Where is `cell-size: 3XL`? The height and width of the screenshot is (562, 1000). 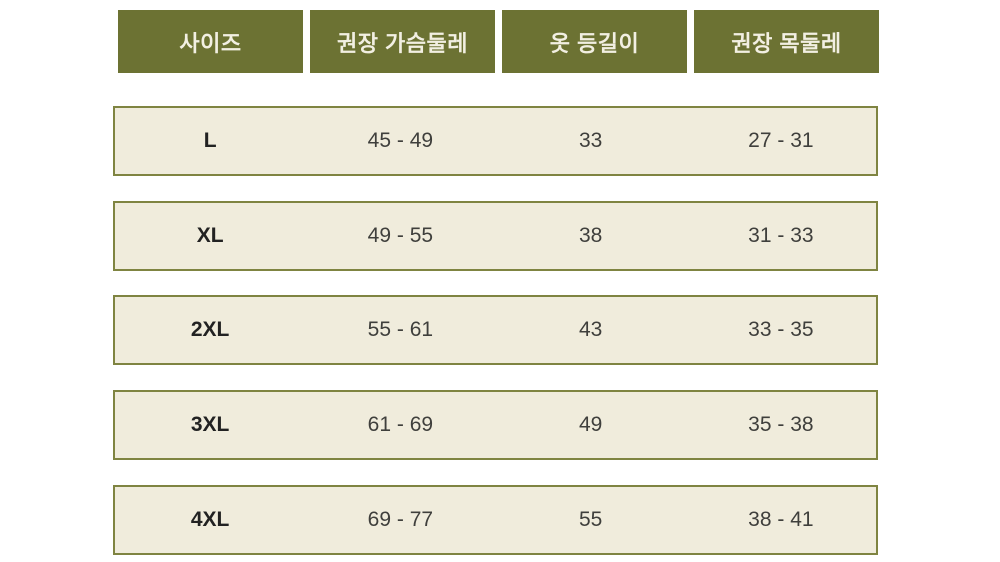 cell-size: 3XL is located at coordinates (210, 424).